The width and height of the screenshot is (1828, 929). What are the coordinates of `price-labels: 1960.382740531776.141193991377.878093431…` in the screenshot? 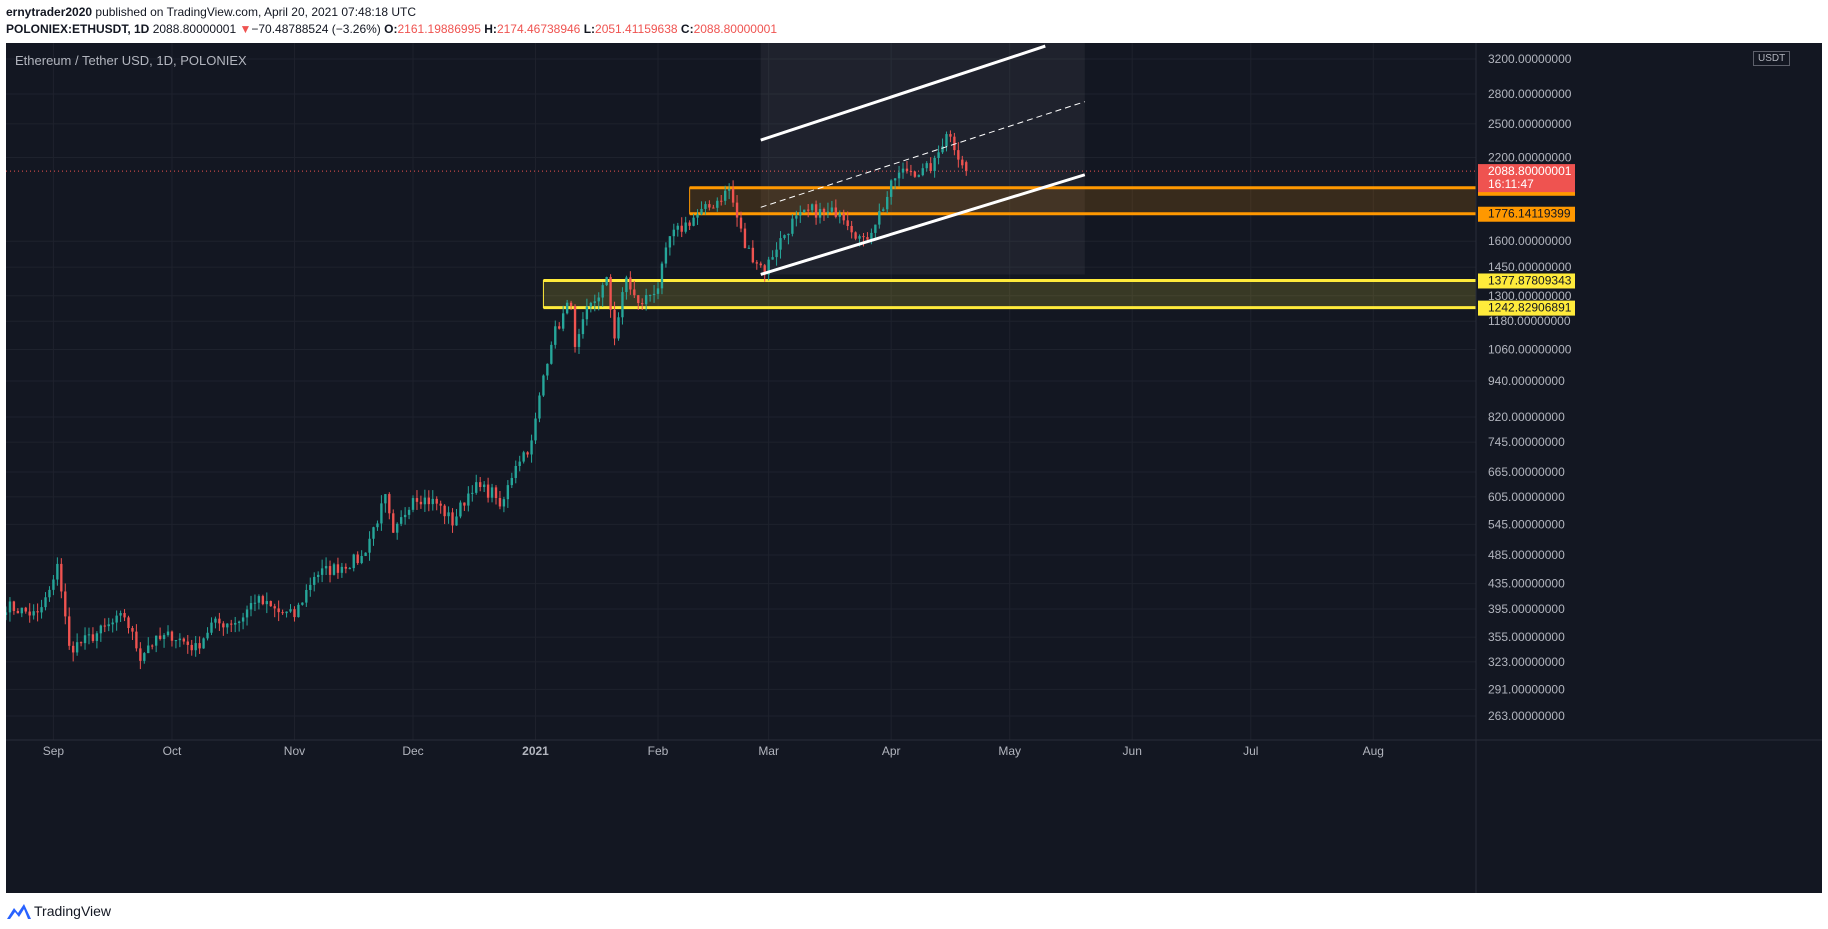 It's located at (1526, 240).